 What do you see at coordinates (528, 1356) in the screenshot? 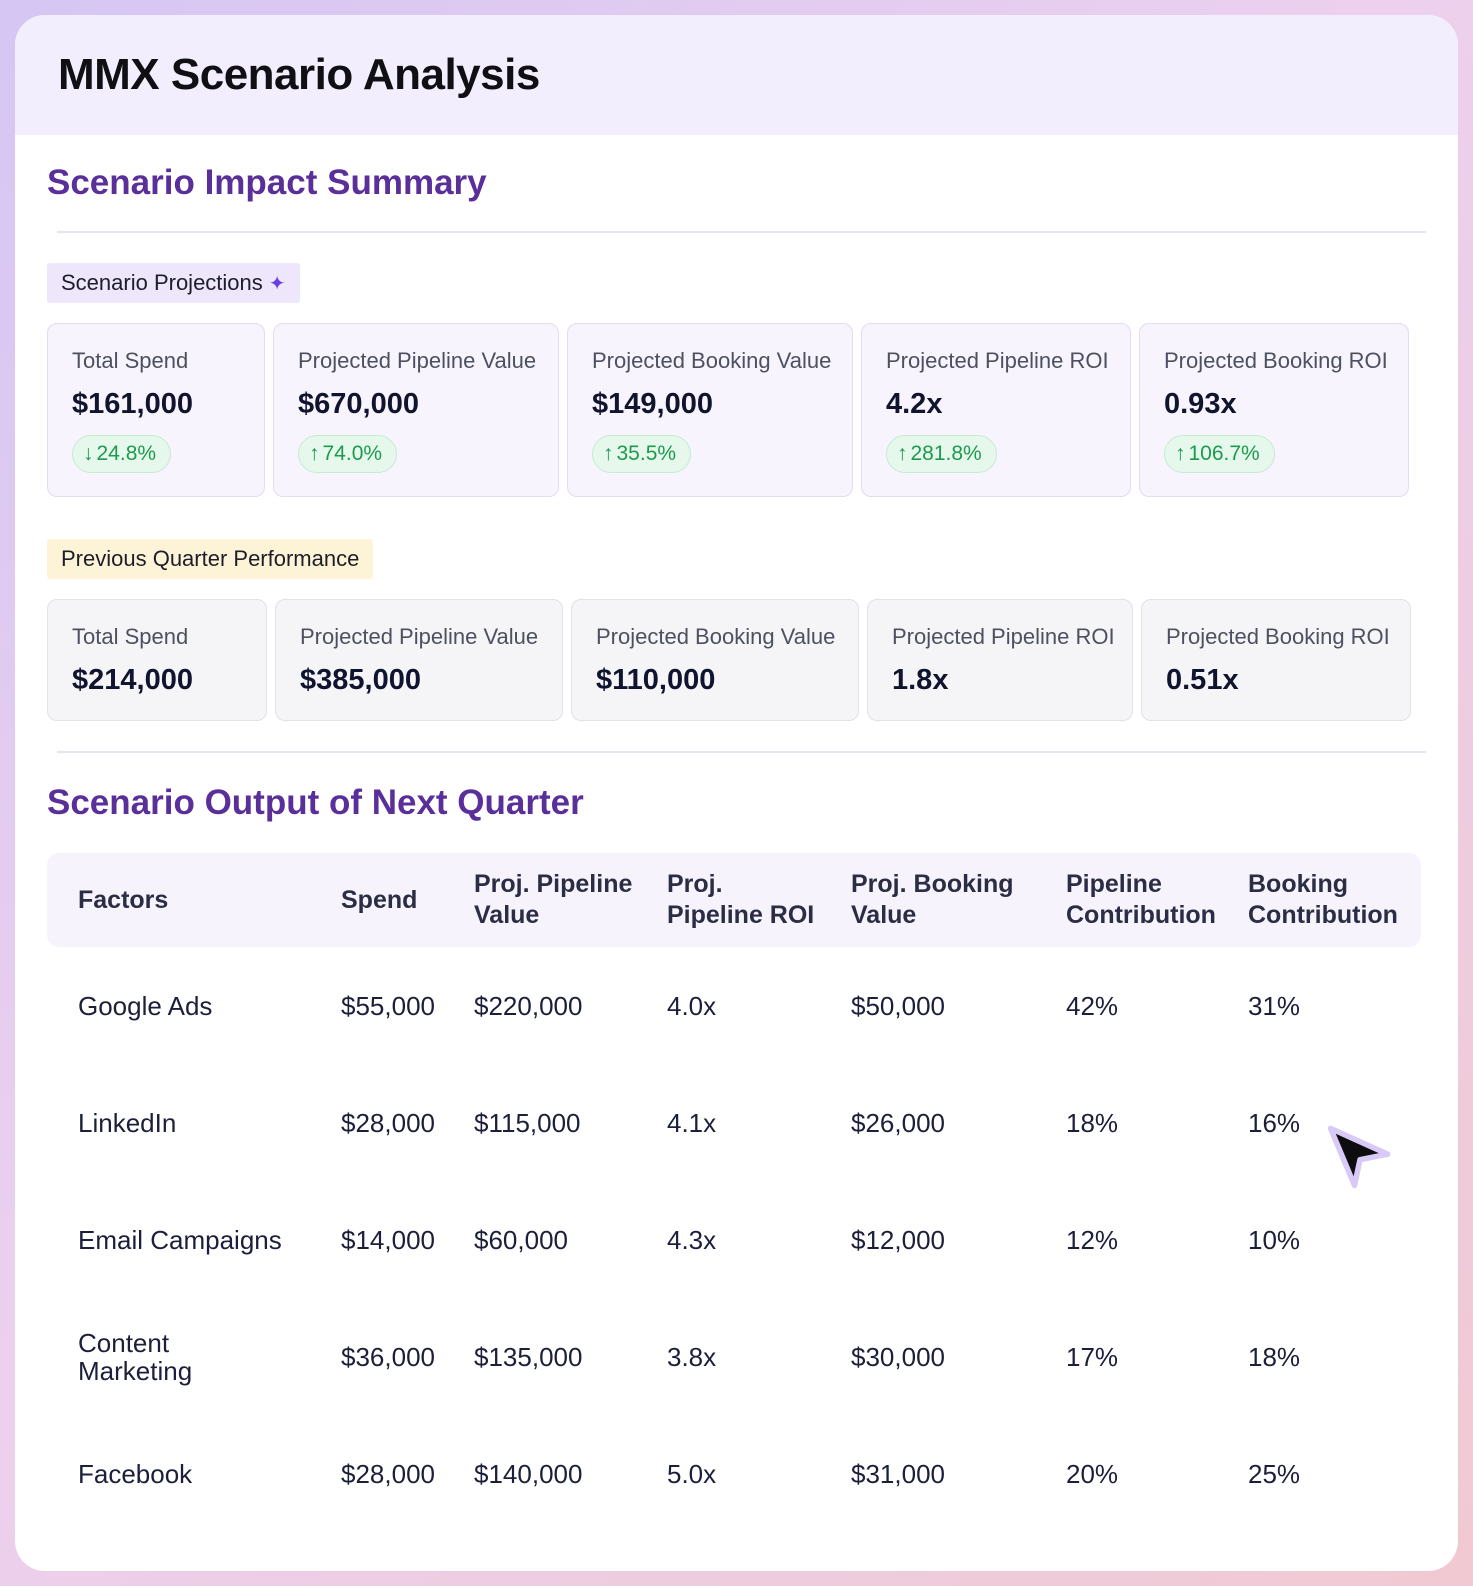
I see `pipeline-value-cell: $135,000` at bounding box center [528, 1356].